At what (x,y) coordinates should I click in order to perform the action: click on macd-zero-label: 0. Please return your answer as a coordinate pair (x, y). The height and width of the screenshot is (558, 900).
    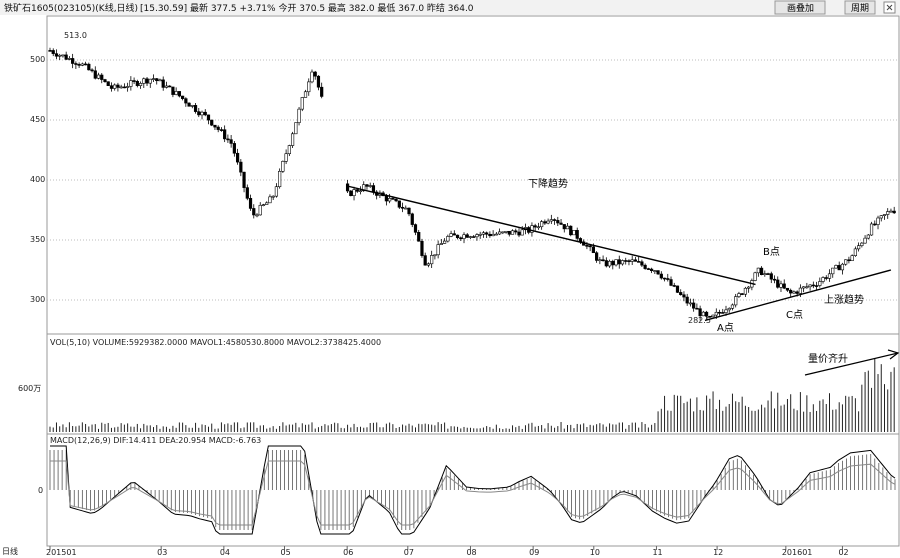
    Looking at the image, I should click on (40, 490).